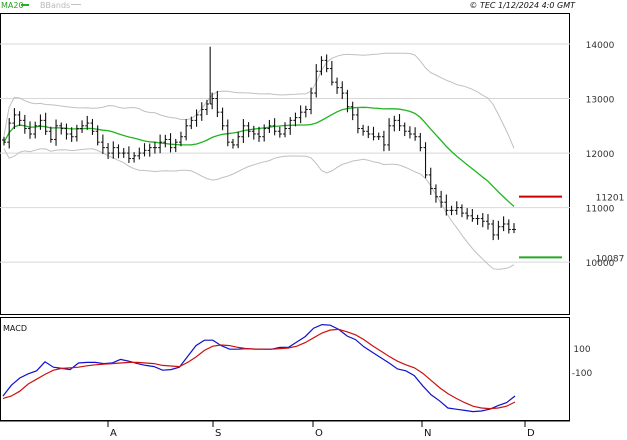 The width and height of the screenshot is (627, 440). Describe the element at coordinates (600, 46) in the screenshot. I see `price-tick-label: 14000` at that location.